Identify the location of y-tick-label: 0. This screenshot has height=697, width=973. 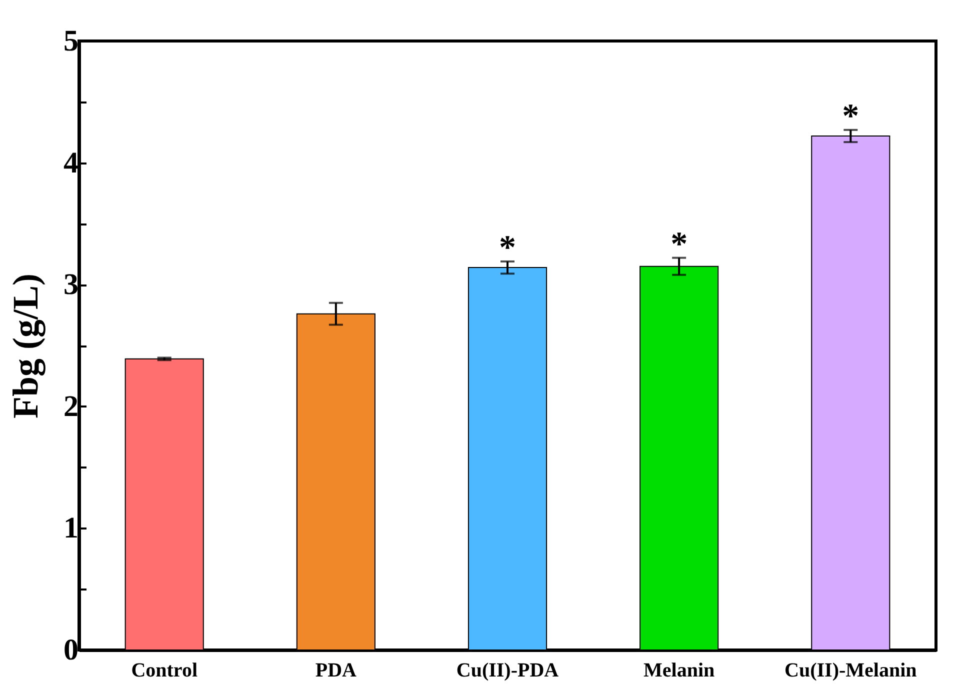
(71, 650).